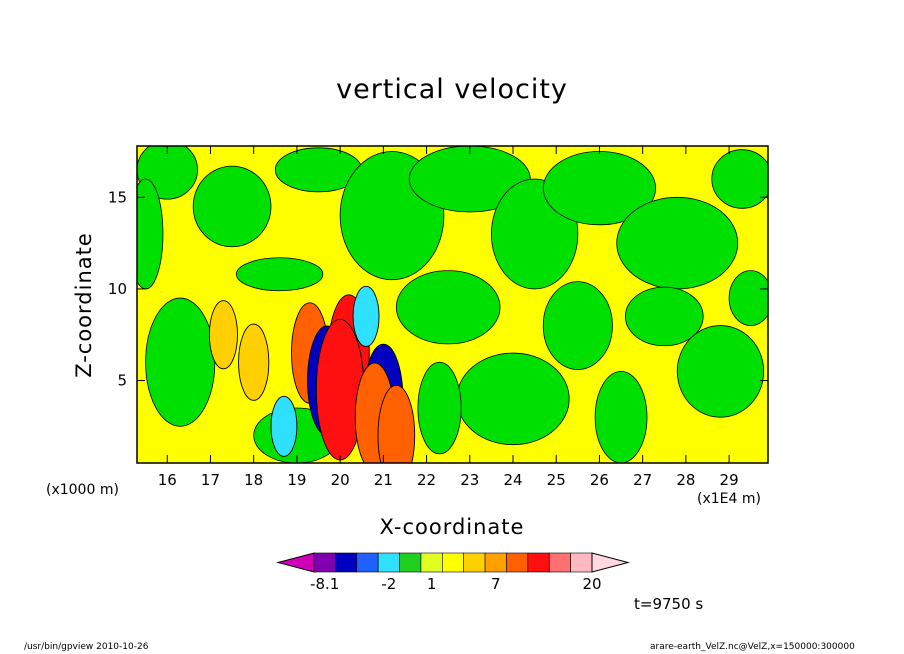 This screenshot has height=654, width=904. What do you see at coordinates (599, 480) in the screenshot?
I see `x-tick-label: 26` at bounding box center [599, 480].